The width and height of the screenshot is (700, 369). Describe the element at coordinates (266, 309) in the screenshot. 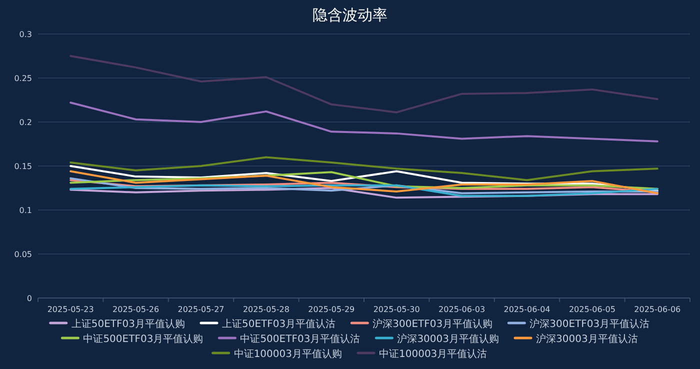

I see `x-tick-label: 2025-05-28` at that location.